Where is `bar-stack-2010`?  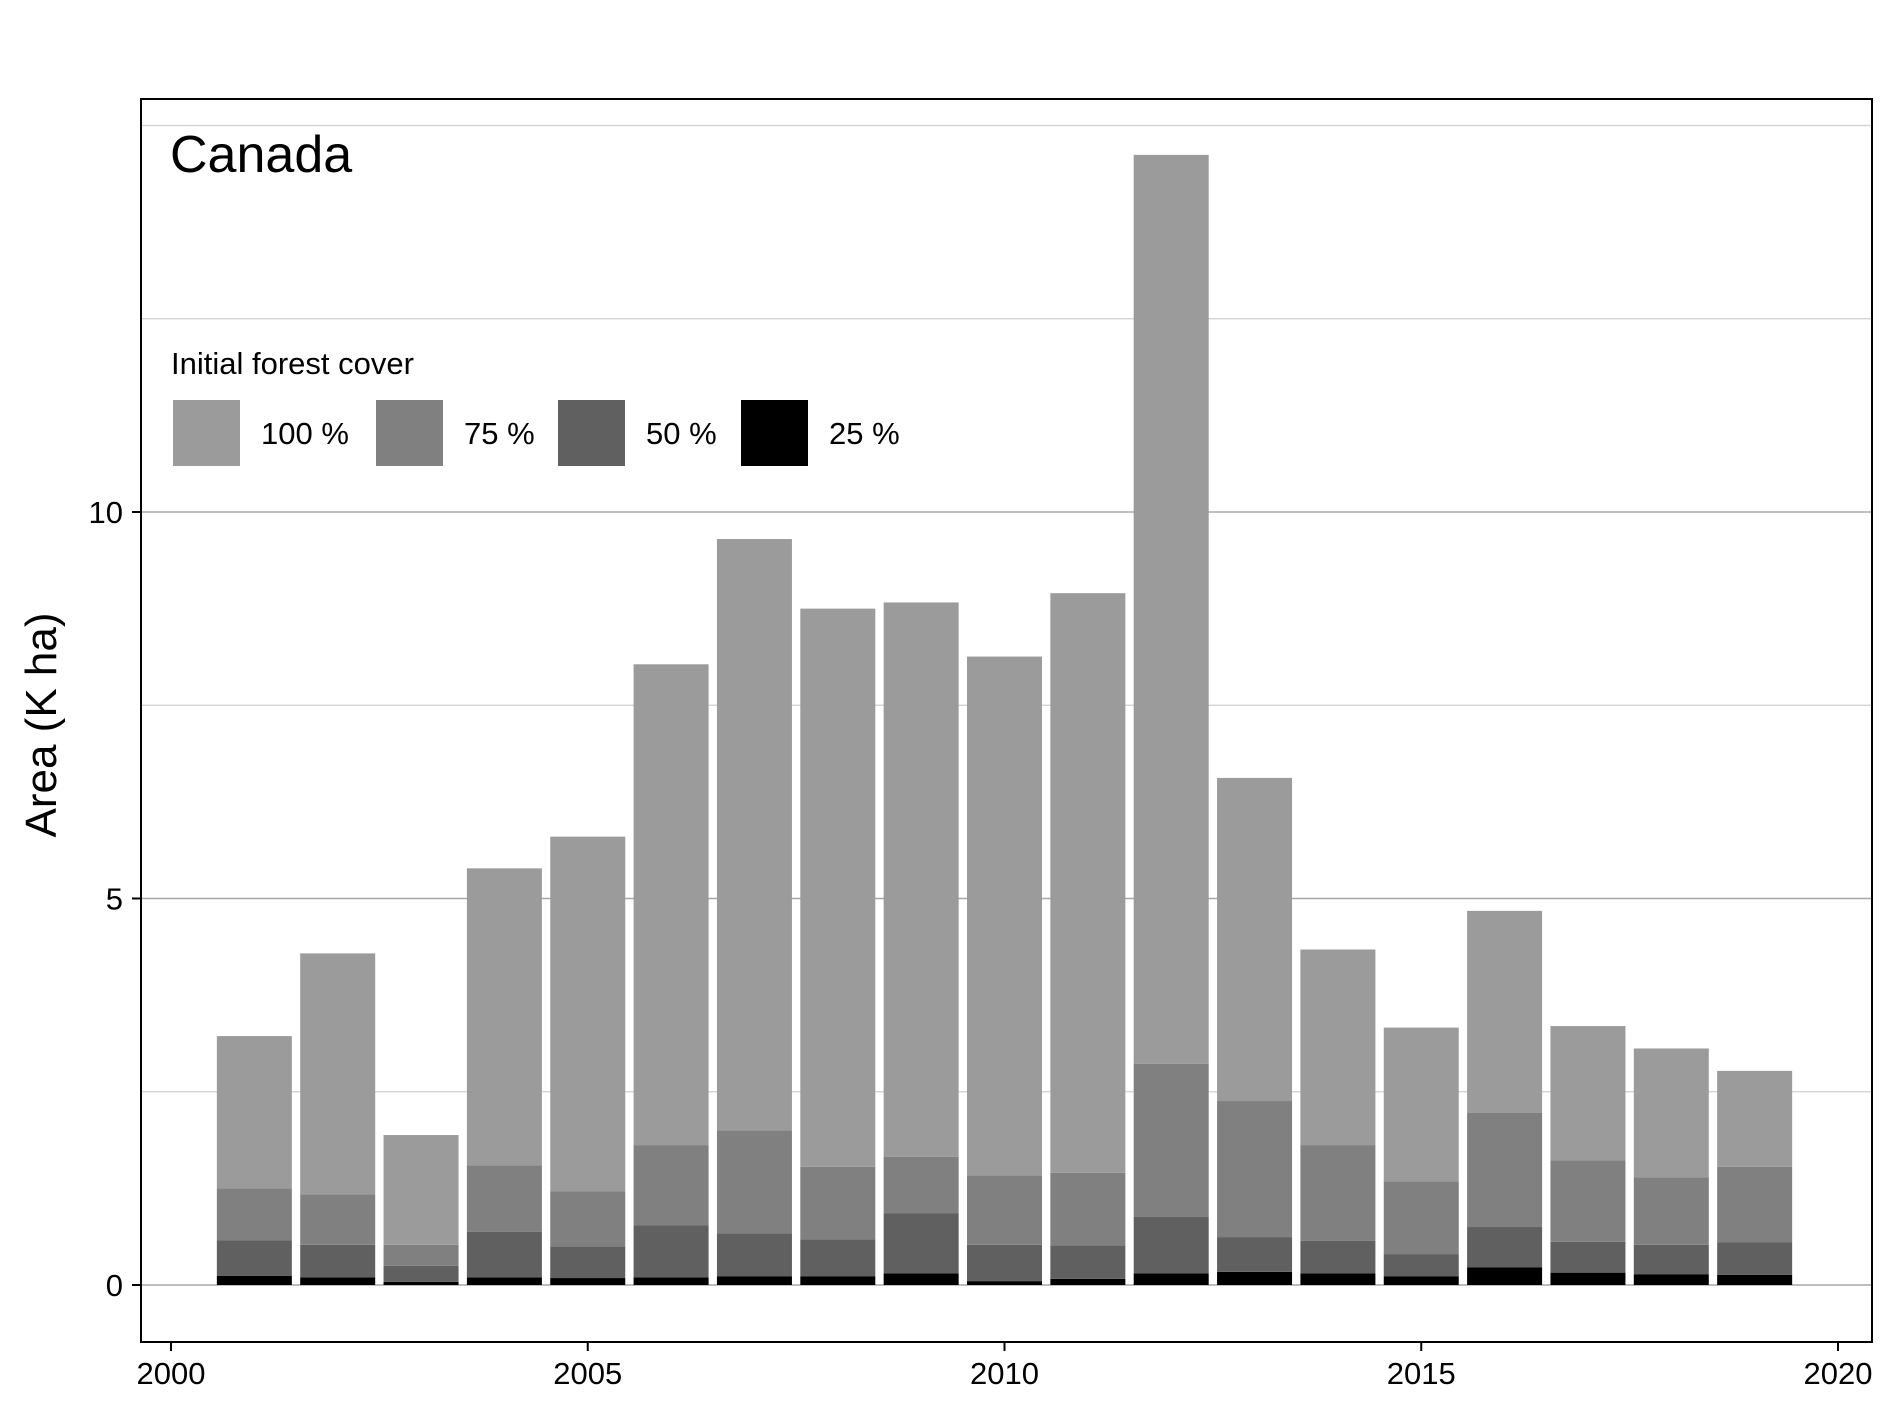 bar-stack-2010 is located at coordinates (1004, 970).